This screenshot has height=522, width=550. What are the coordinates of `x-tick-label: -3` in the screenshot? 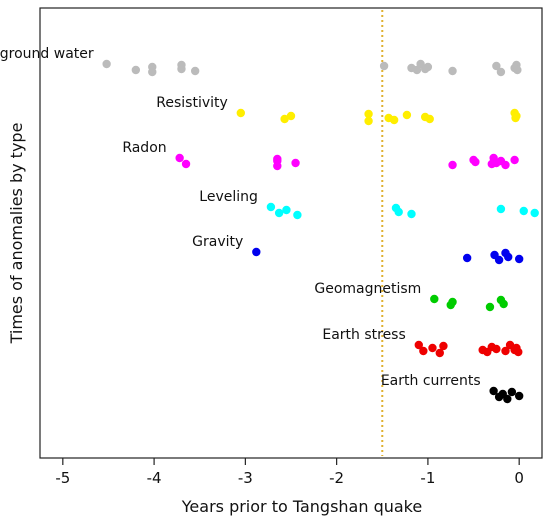 It's located at (245, 478).